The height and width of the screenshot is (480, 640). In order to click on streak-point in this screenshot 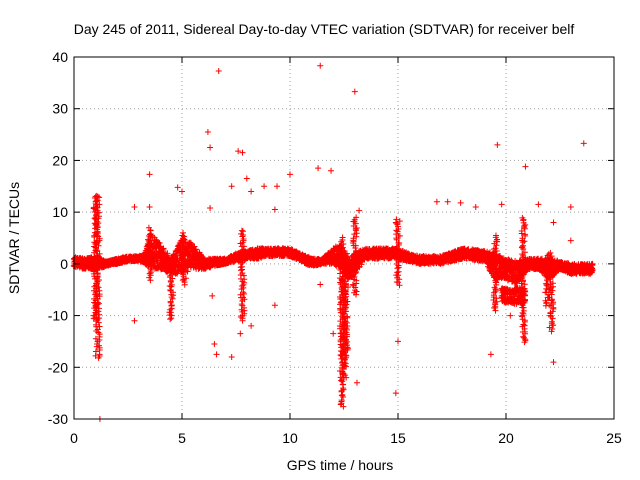, I will do `click(342, 384)`.